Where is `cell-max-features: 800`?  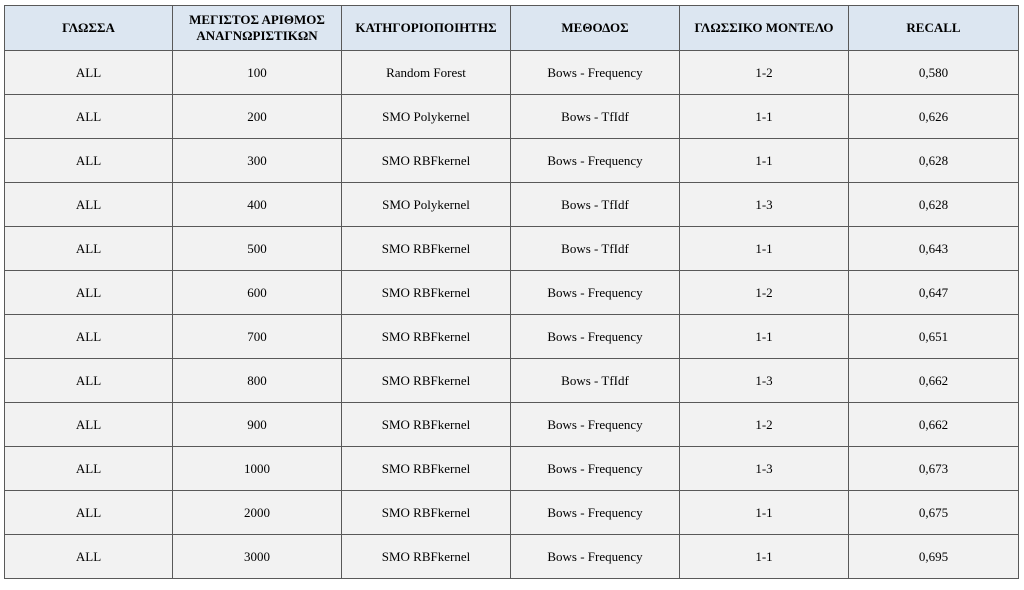
cell-max-features: 800 is located at coordinates (257, 380).